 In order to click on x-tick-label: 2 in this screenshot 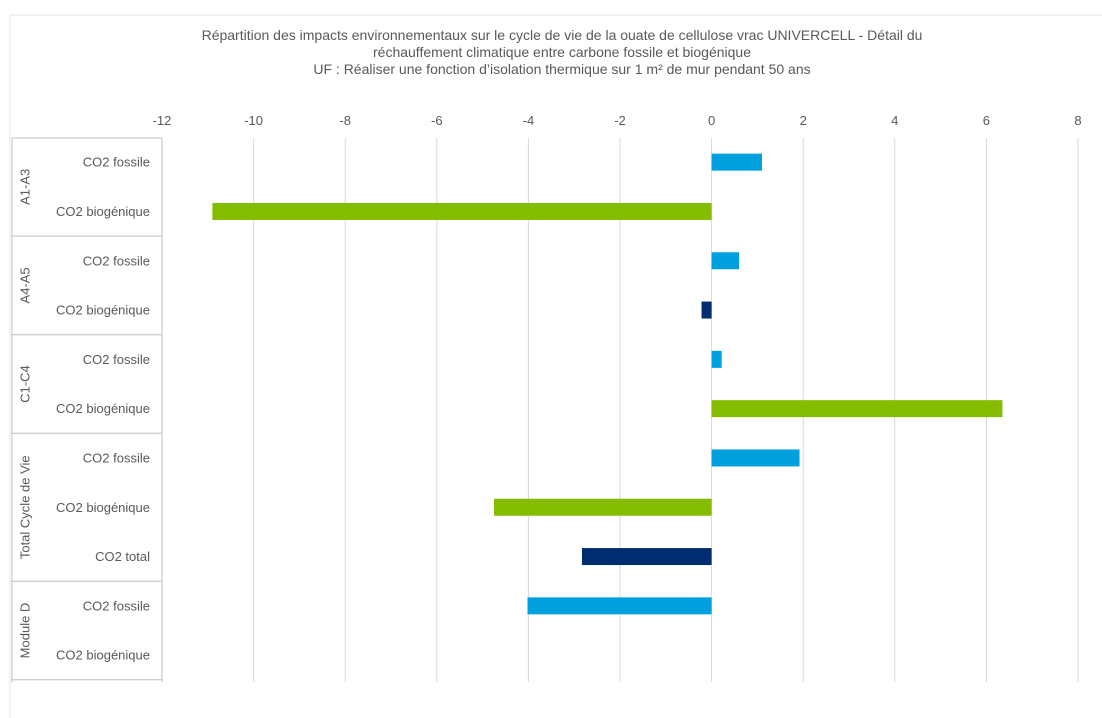, I will do `click(803, 120)`.